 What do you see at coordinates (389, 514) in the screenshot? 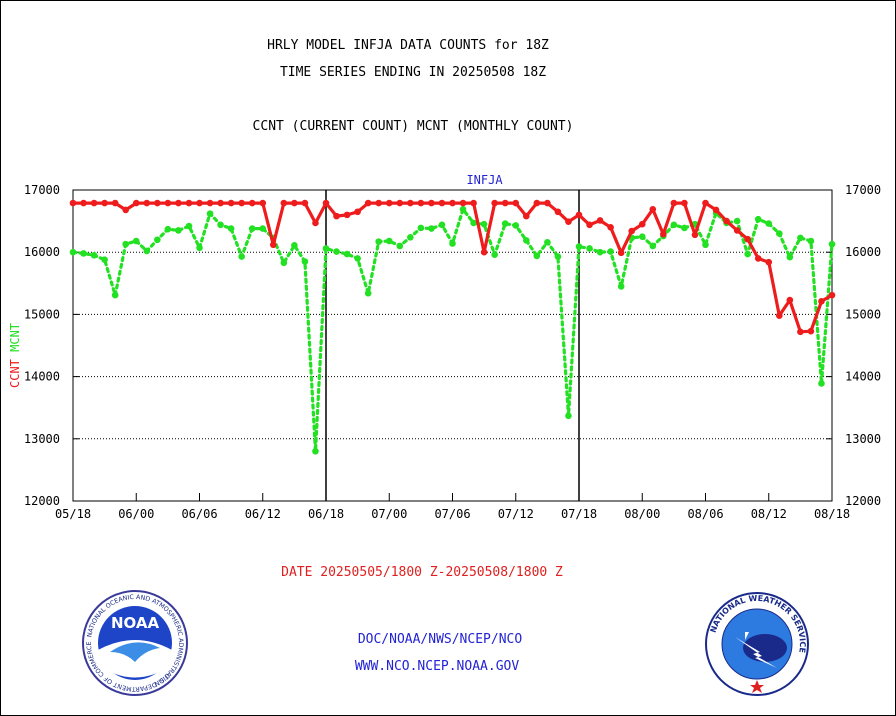
I see `x-tick-label: 07/00` at bounding box center [389, 514].